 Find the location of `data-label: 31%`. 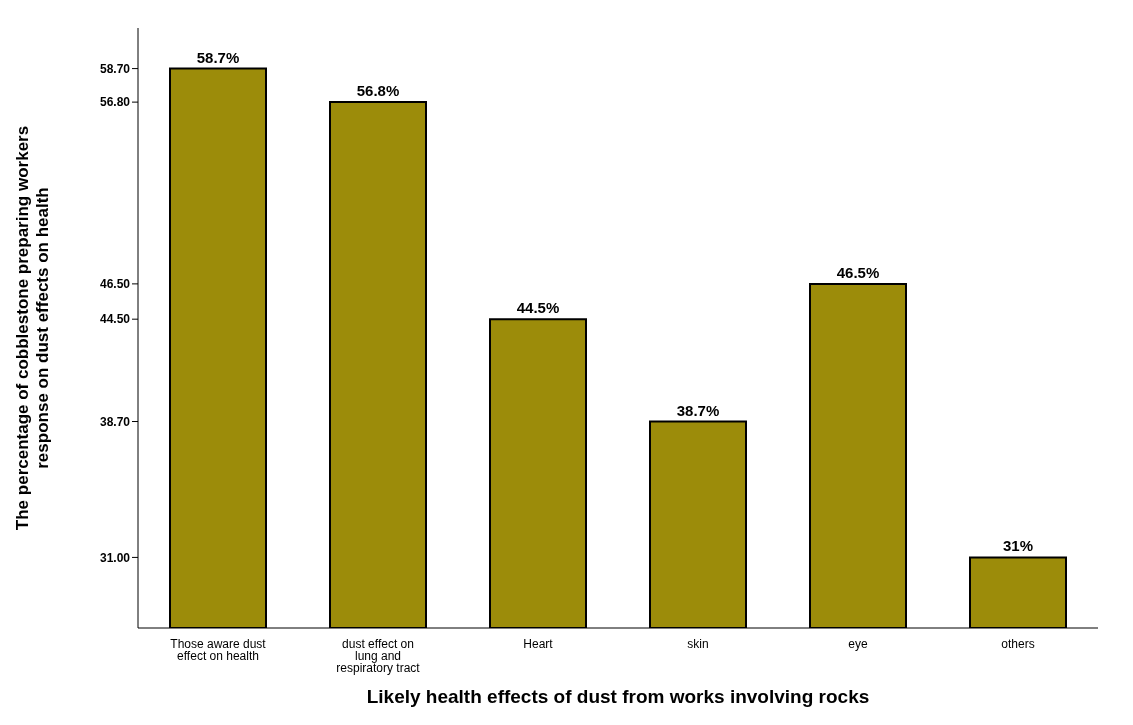

data-label: 31% is located at coordinates (1018, 546).